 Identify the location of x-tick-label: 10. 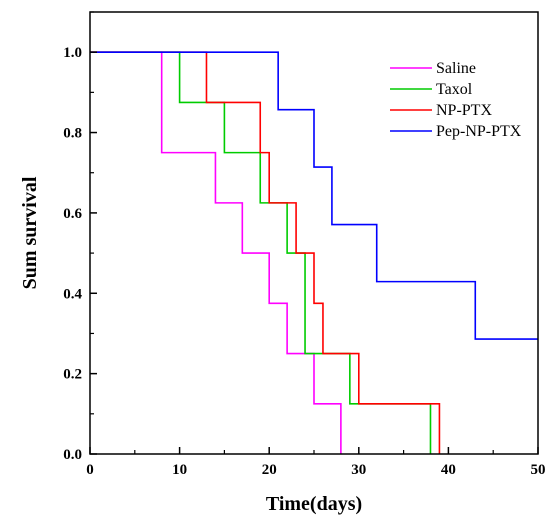
(179, 470).